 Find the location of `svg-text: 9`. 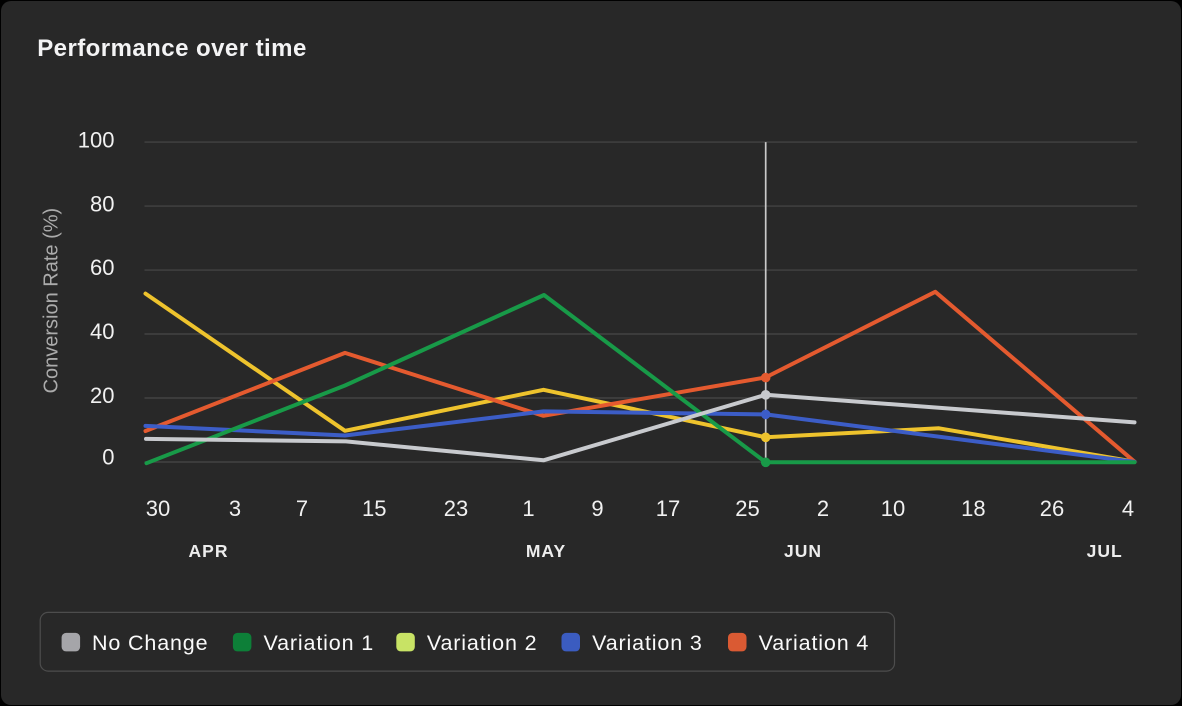

svg-text: 9 is located at coordinates (597, 508).